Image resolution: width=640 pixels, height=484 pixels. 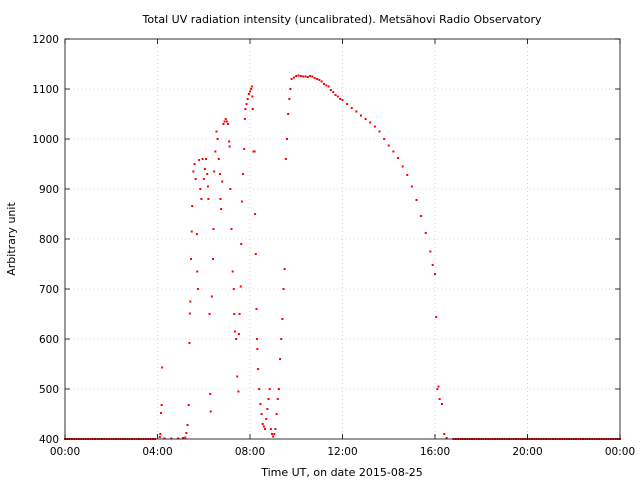 I want to click on y-tick-label: 1200, so click(x=45, y=40).